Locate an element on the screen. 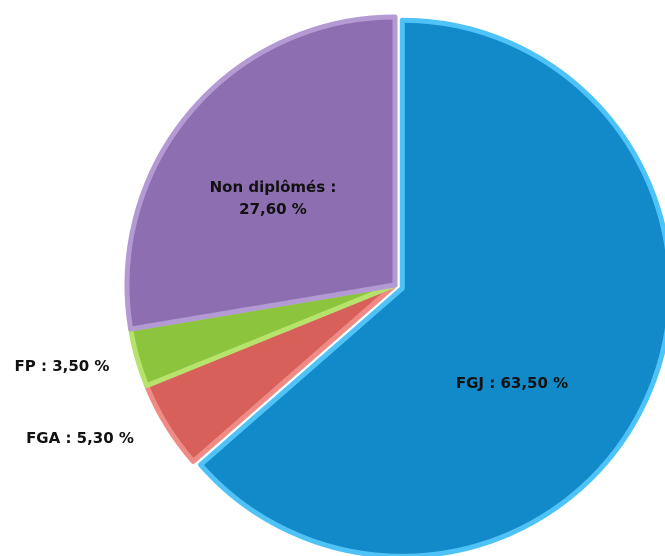 The width and height of the screenshot is (665, 556). data-label: FGJ : 63,50 % is located at coordinates (512, 383).